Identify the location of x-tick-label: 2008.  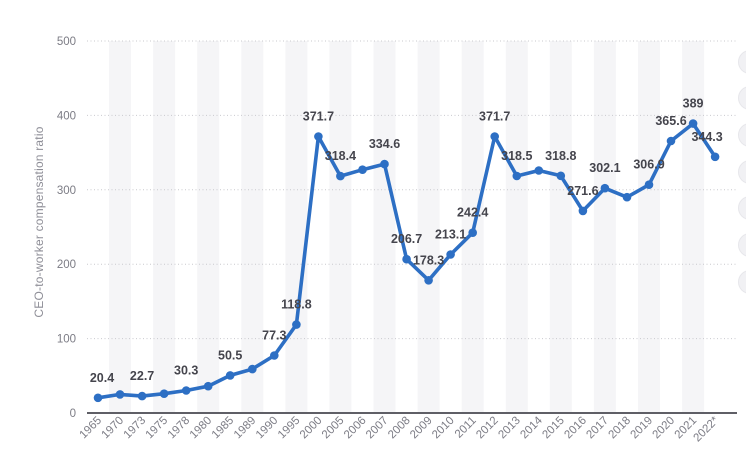
(399, 428).